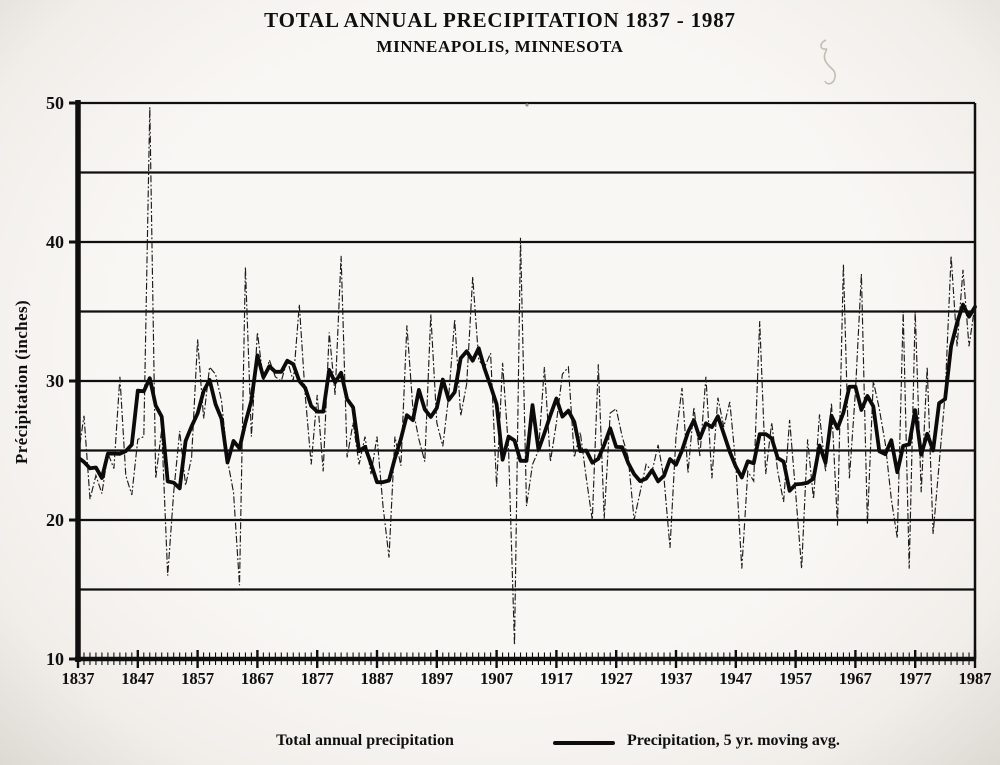  Describe the element at coordinates (527, 105) in the screenshot. I see `scan-artifact-dot` at that location.